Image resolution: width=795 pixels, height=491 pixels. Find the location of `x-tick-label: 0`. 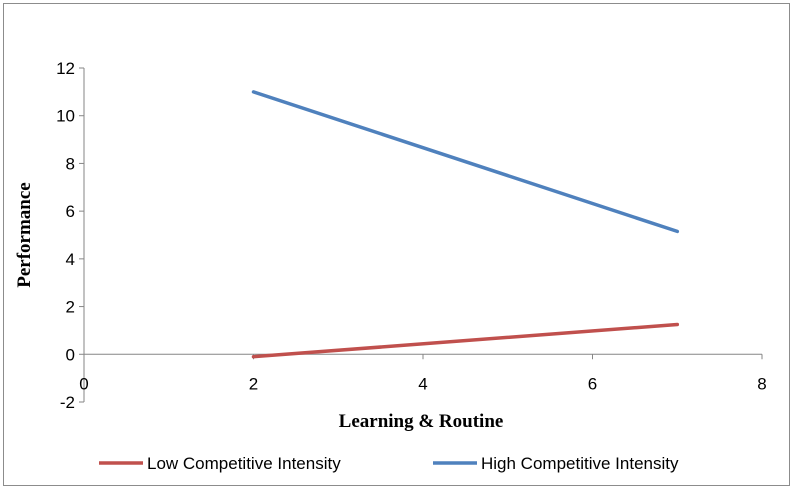

x-tick-label: 0 is located at coordinates (83, 383).